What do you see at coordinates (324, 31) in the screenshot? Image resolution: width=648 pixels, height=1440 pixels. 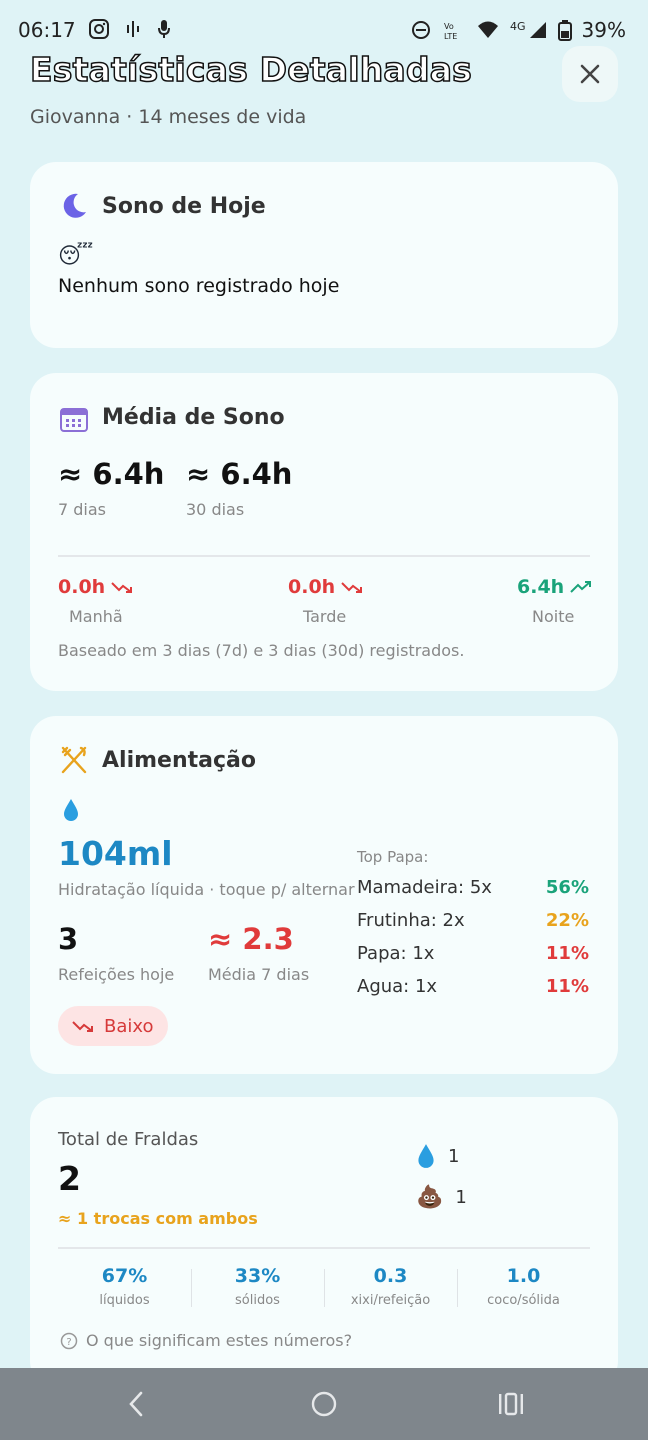 I see `status-bar: 06:17 Vo LTE 4G 39%` at bounding box center [324, 31].